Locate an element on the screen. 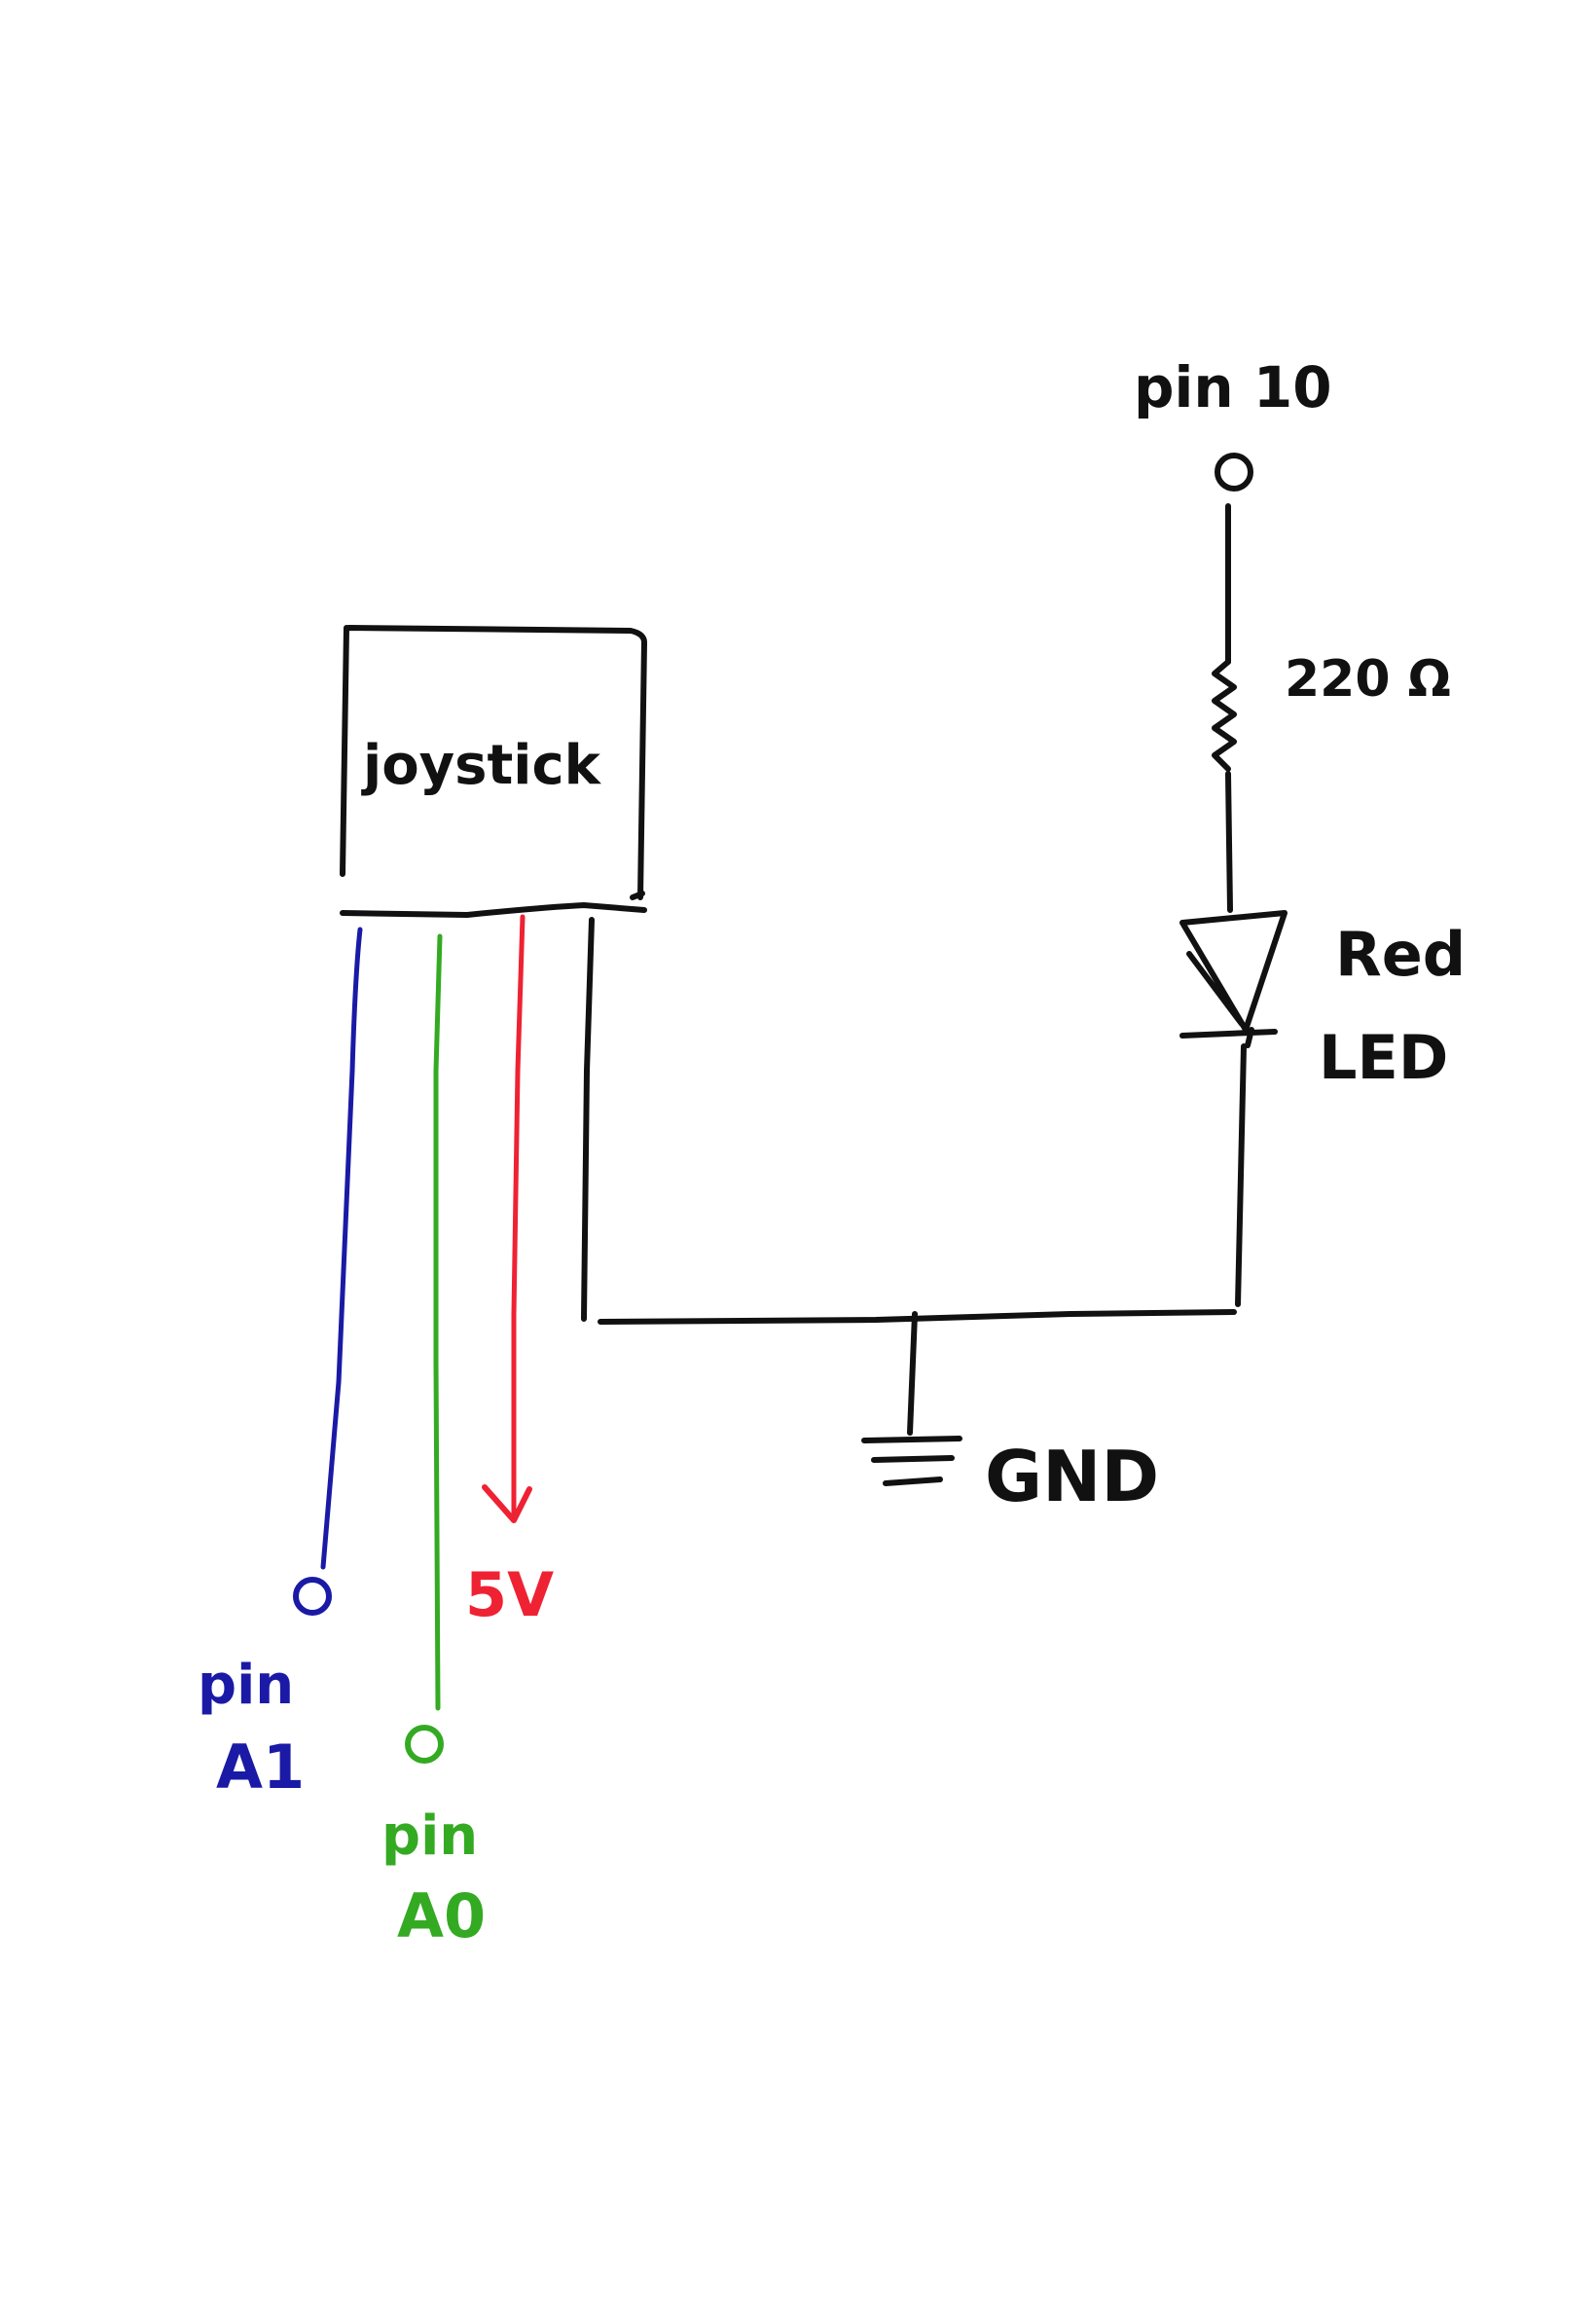 Image resolution: width=1596 pixels, height=2297 pixels. supply-label: 5V is located at coordinates (509, 1594).